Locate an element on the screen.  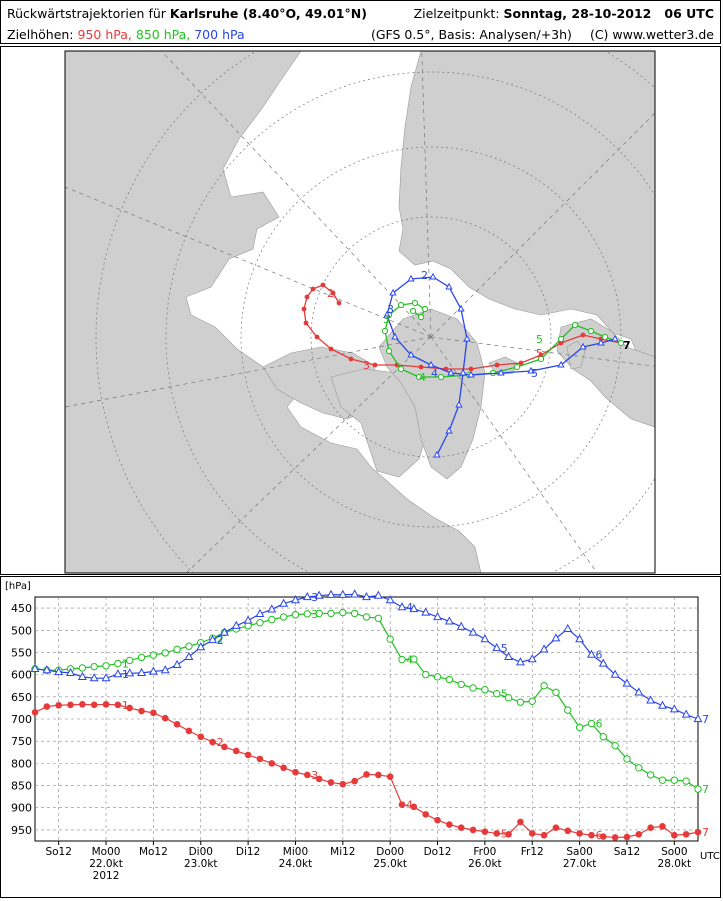
target-label: Zielzeitpunkt: is located at coordinates (456, 13).